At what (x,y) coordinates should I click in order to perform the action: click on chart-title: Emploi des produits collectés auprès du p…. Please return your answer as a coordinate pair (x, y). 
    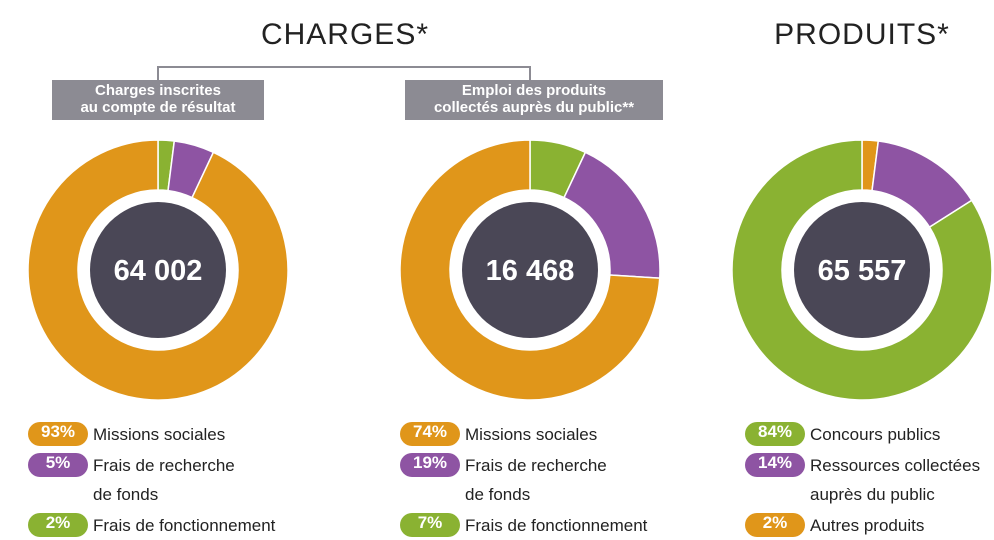
    Looking at the image, I should click on (534, 99).